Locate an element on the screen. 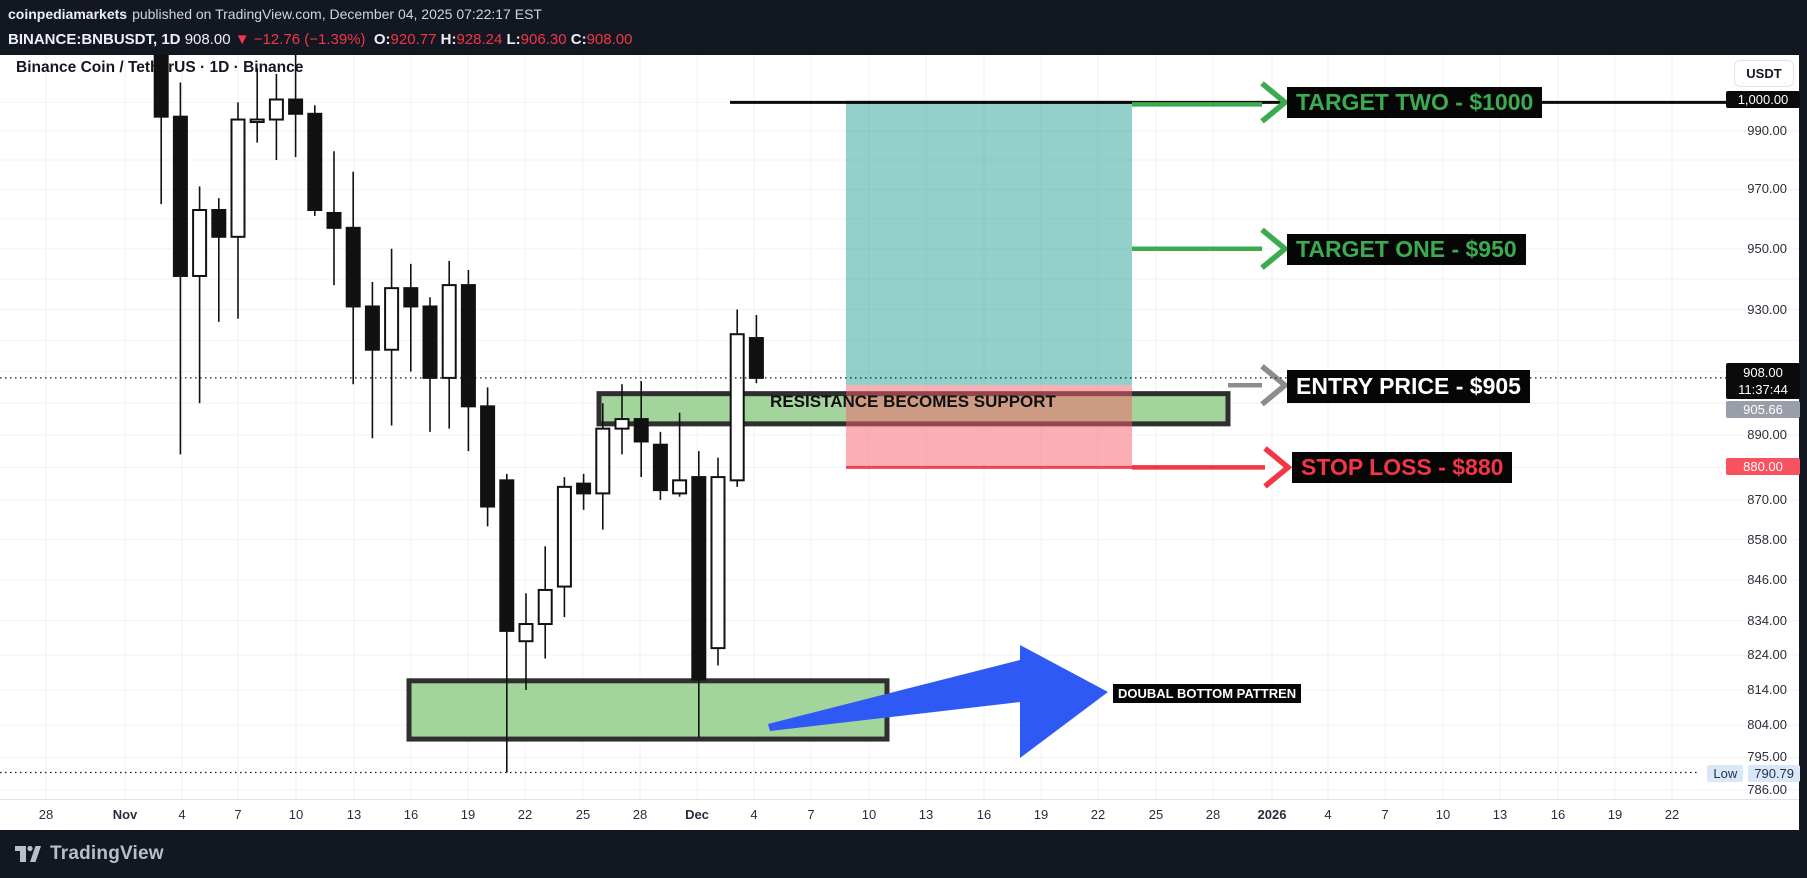 The height and width of the screenshot is (878, 1807). blue-arrow is located at coordinates (938, 701).